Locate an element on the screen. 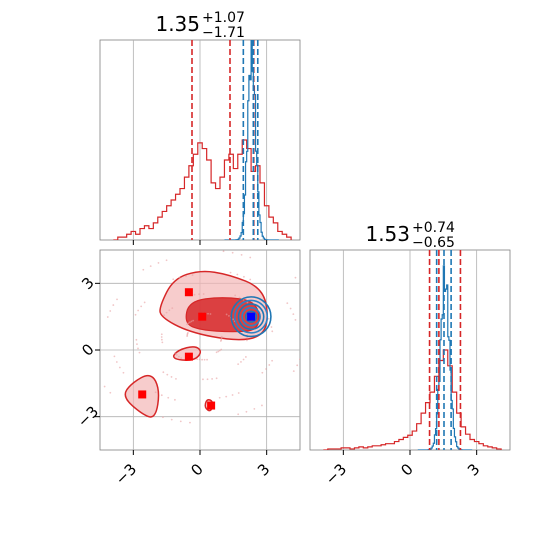 This screenshot has height=550, width=550. y-tick-labels: −3 0 3 is located at coordinates (88, 352).